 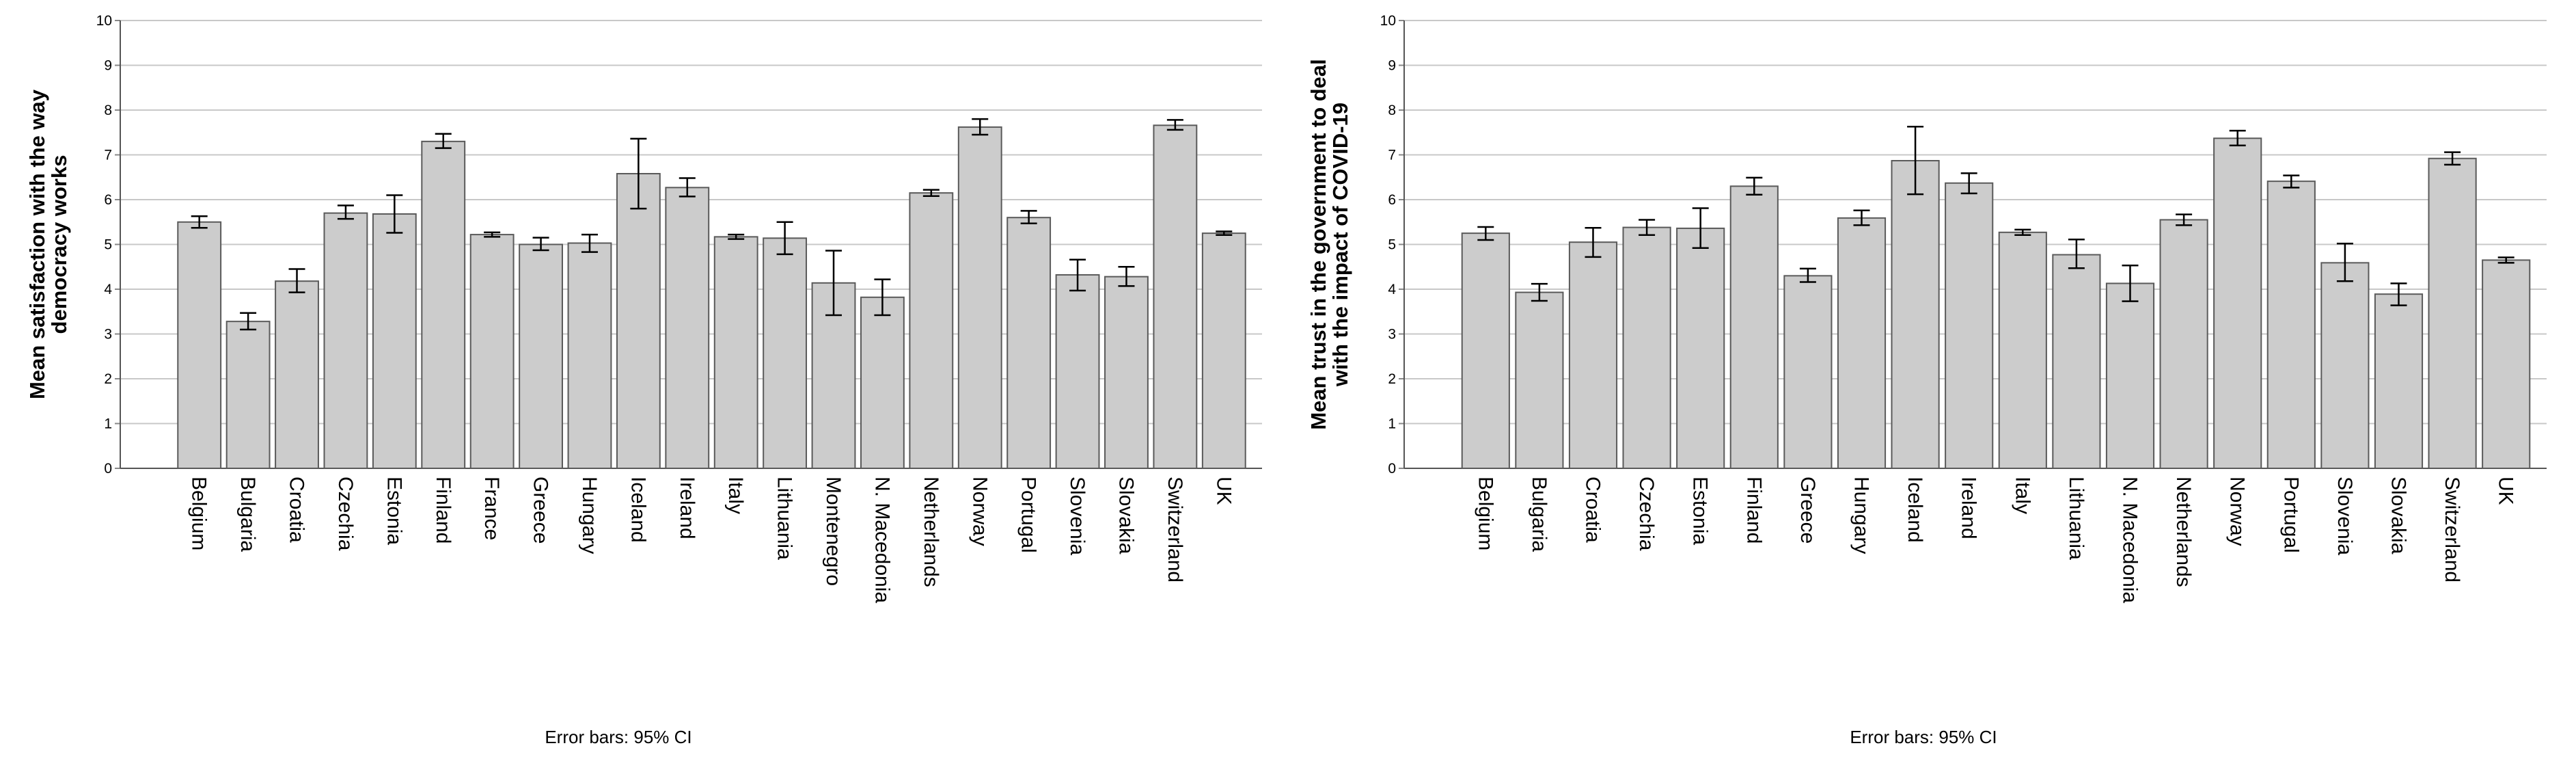 What do you see at coordinates (1126, 372) in the screenshot?
I see `bar-slovakia` at bounding box center [1126, 372].